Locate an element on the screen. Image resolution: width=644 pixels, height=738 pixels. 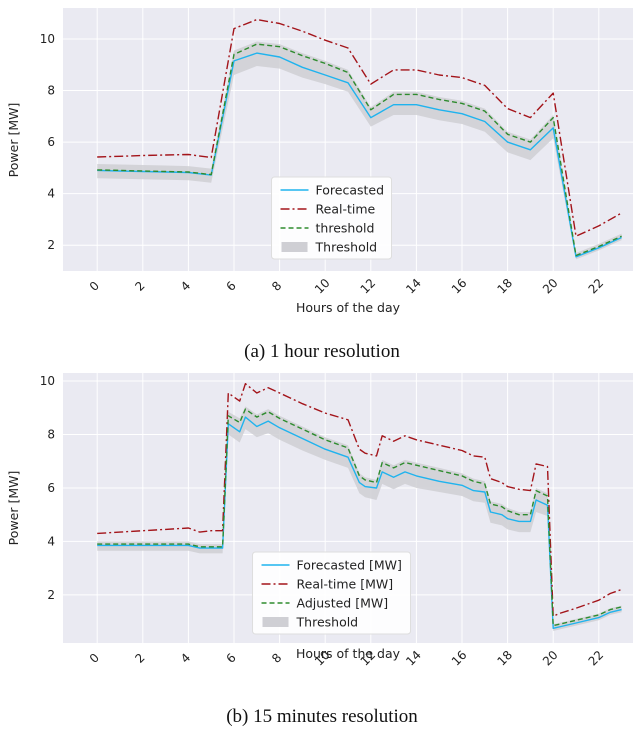
legend-label: Forecasted is located at coordinates (350, 190).